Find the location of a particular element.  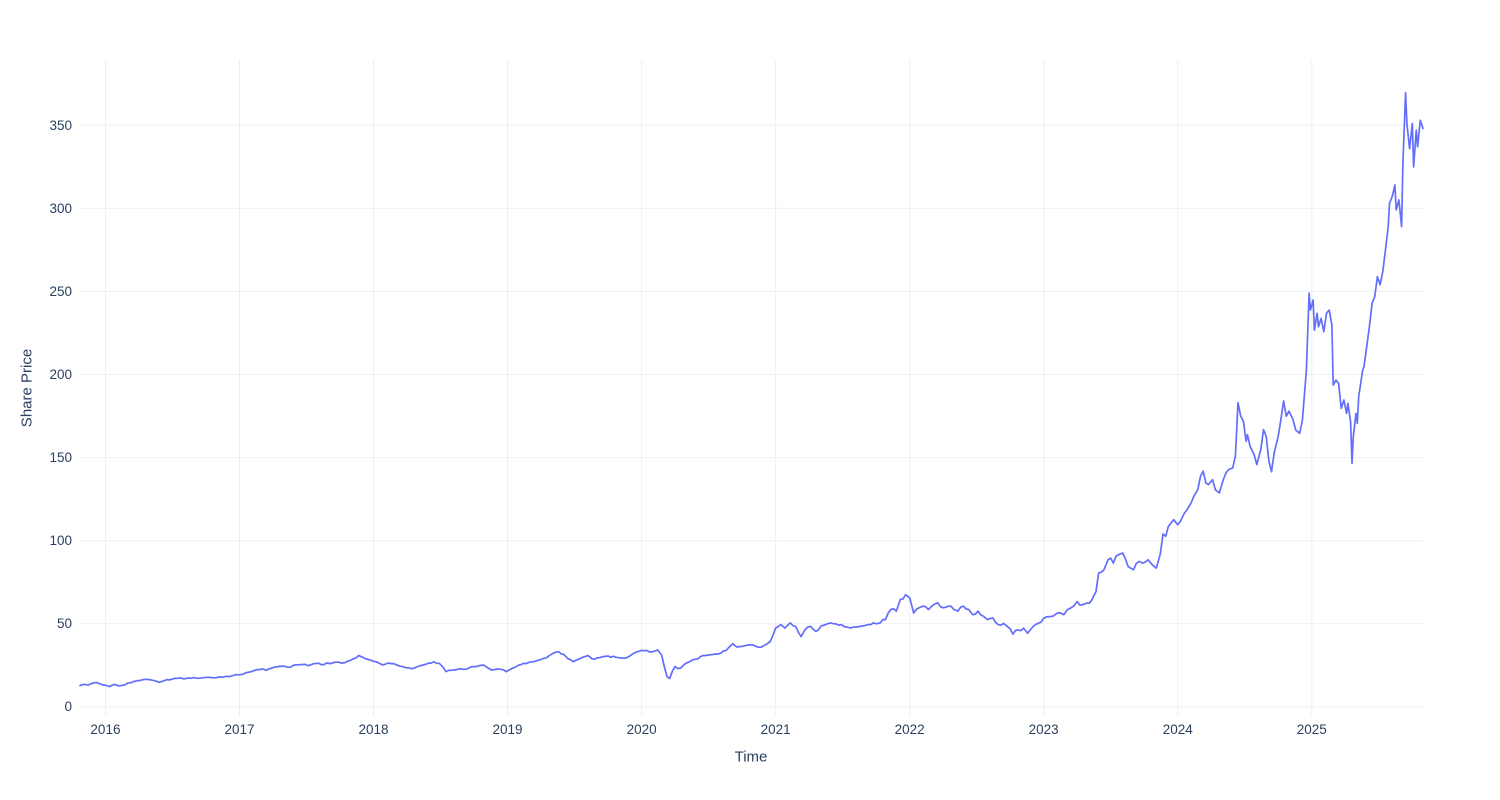

y-axis-title: Share Price is located at coordinates (27, 388).